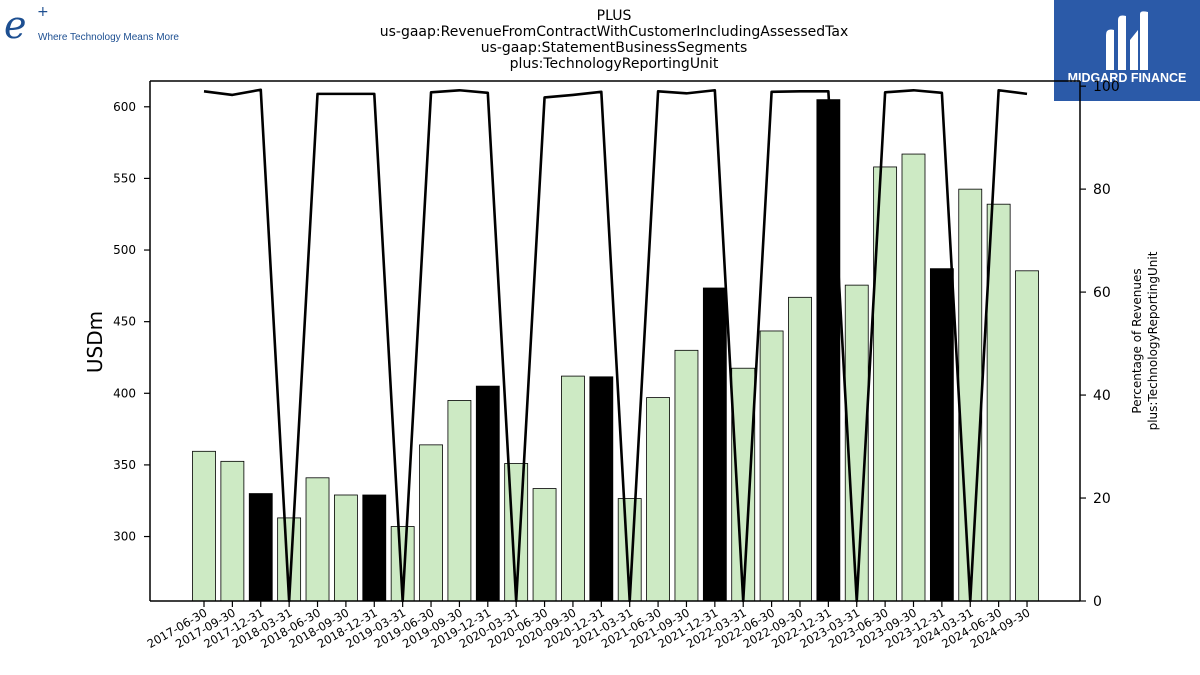  I want to click on brand-logo-right: MIDGARD FINANCE, so click(1127, 50).